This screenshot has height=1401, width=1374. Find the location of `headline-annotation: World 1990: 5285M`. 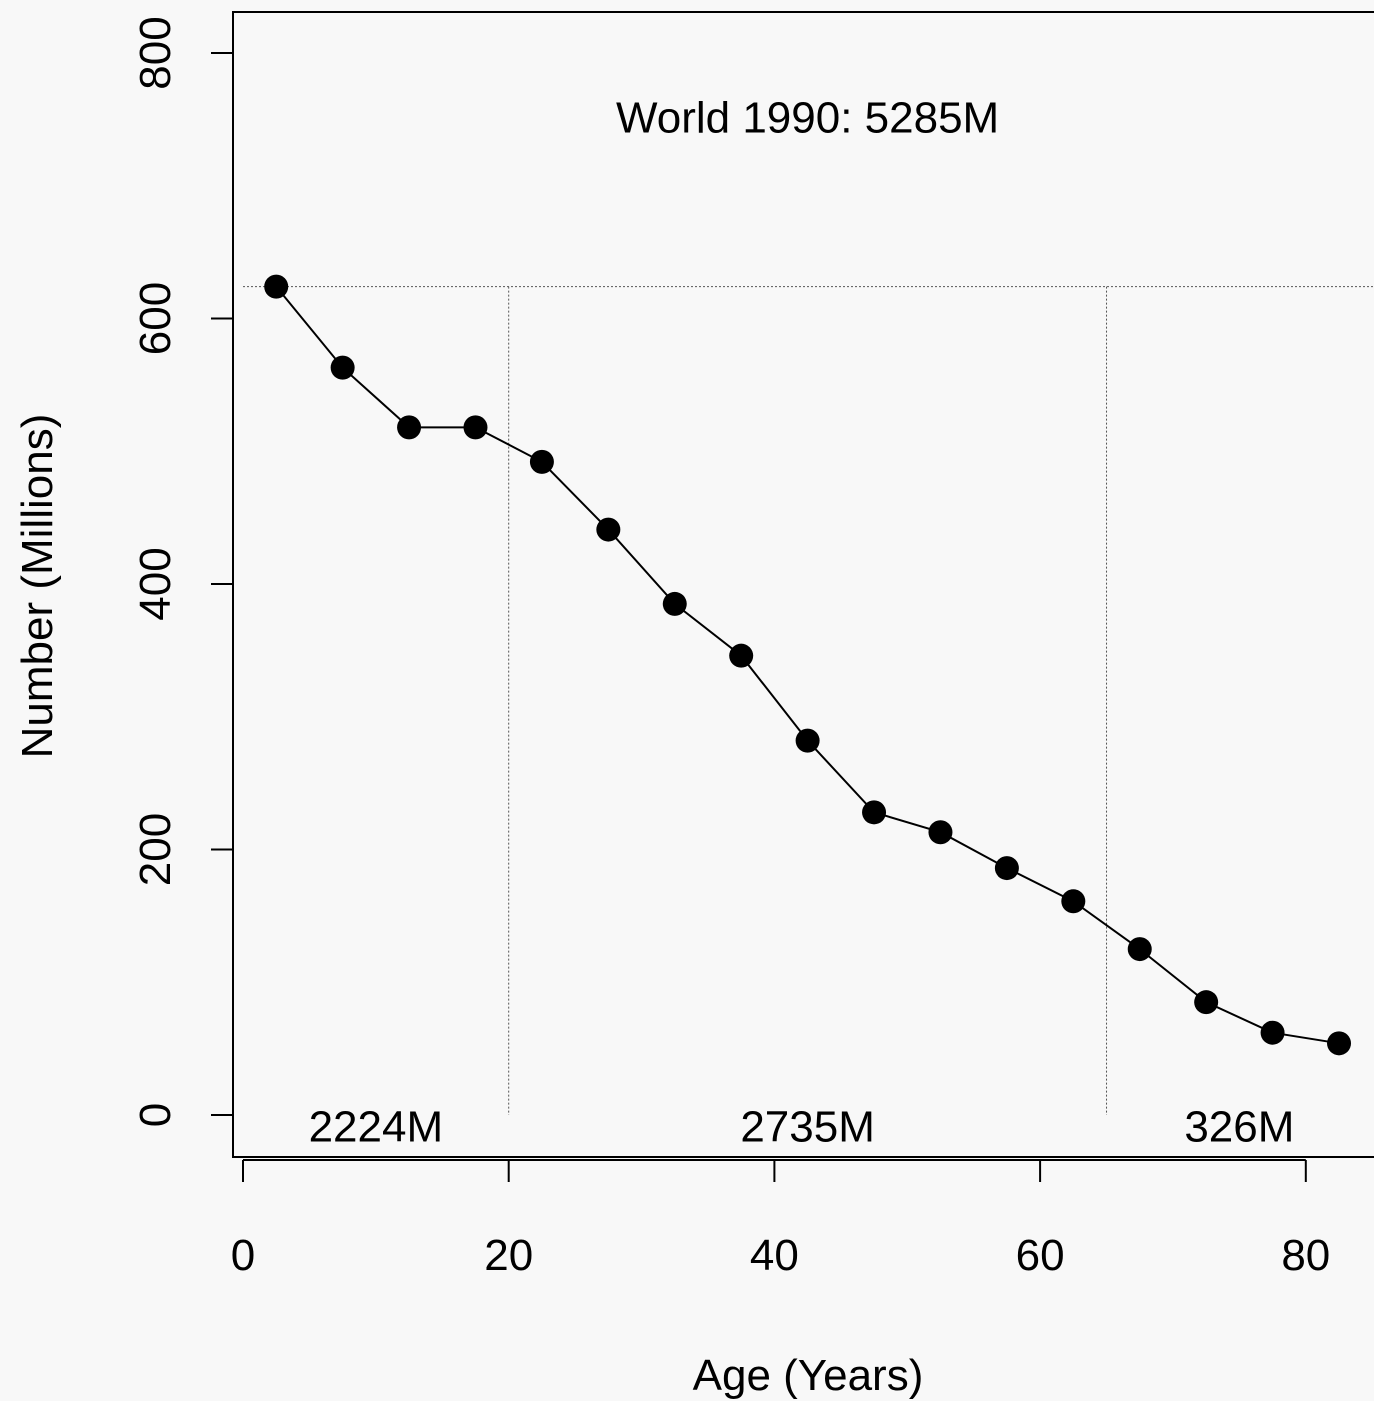

headline-annotation: World 1990: 5285M is located at coordinates (807, 118).